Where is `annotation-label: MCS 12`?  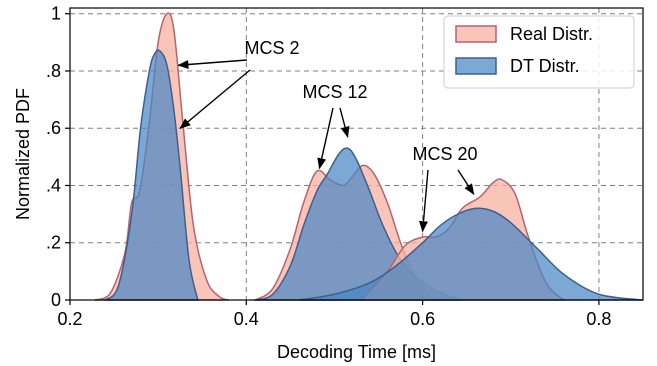
annotation-label: MCS 12 is located at coordinates (334, 92).